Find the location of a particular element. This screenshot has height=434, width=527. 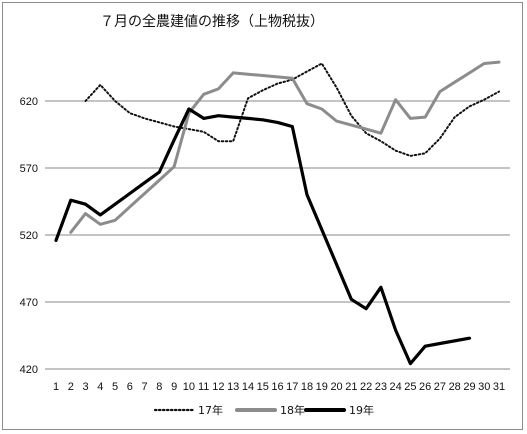

x-tick-label: 21 is located at coordinates (351, 387).